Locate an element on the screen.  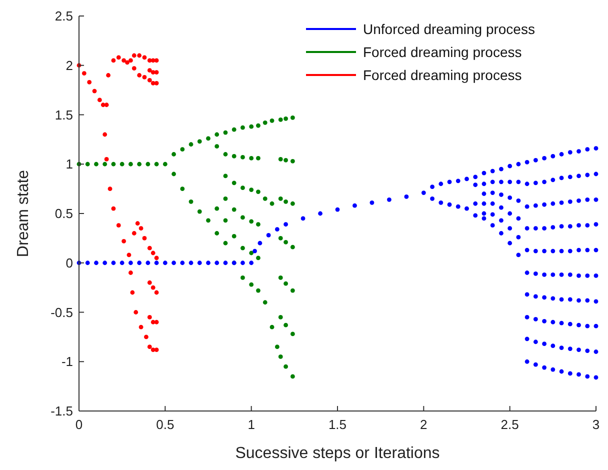
x-tick-label: 1.5 is located at coordinates (337, 424).